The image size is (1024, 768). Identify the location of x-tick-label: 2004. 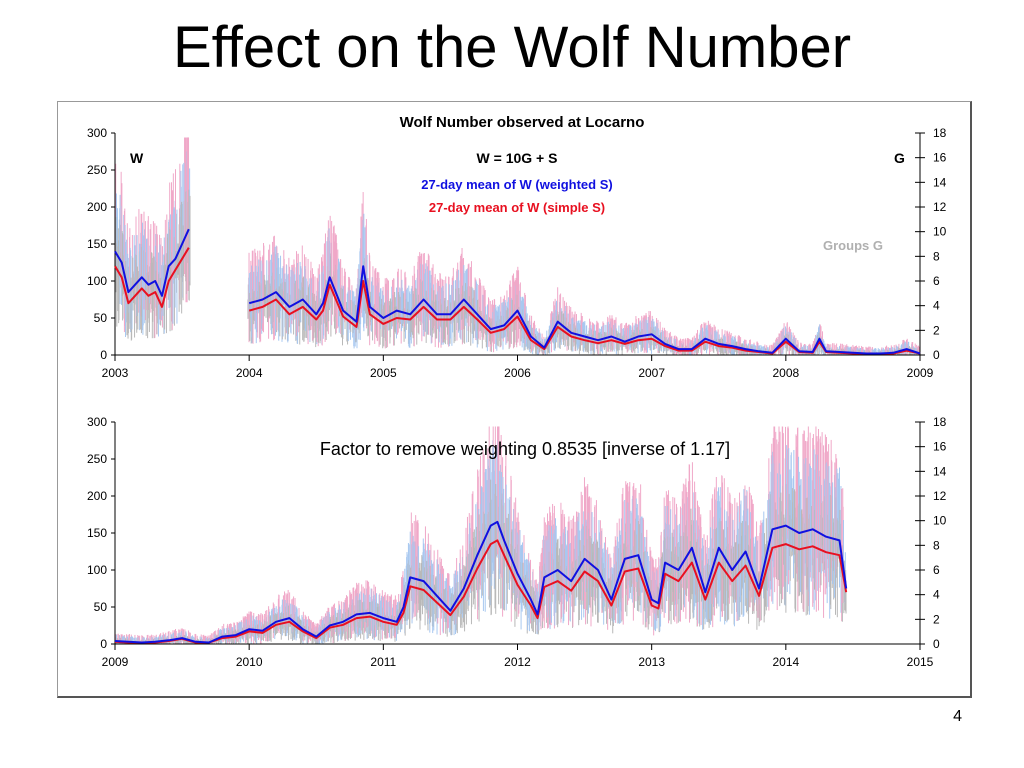
(249, 373).